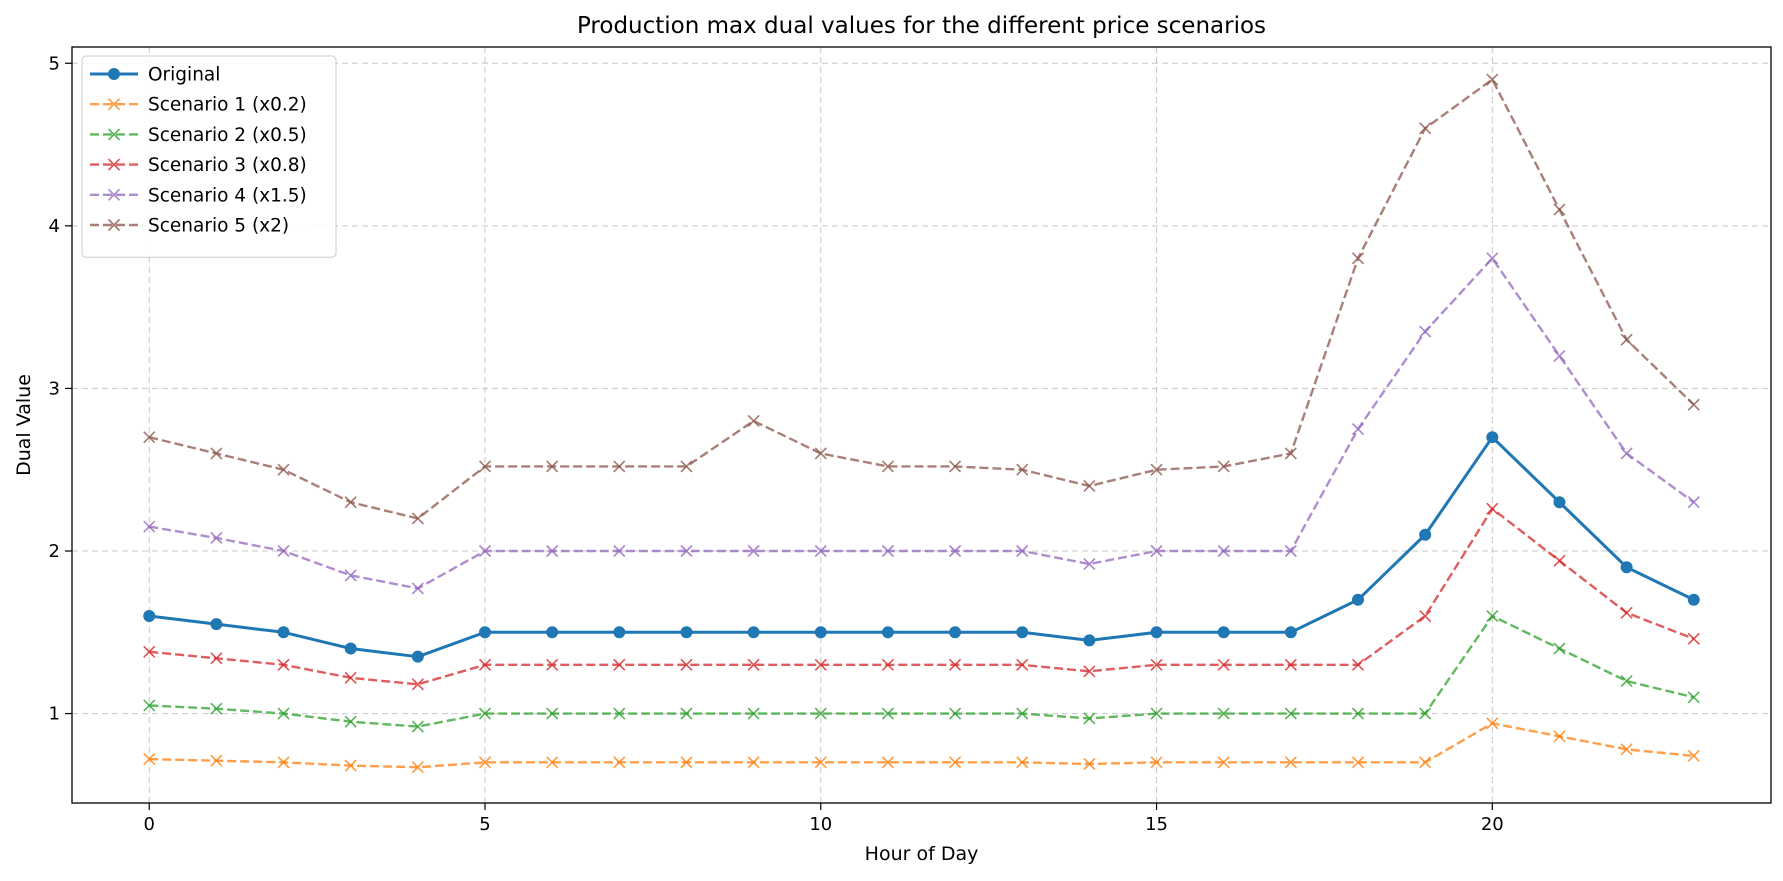 The width and height of the screenshot is (1783, 881). What do you see at coordinates (227, 195) in the screenshot?
I see `legend-label: Scenario 4 (x1.5)` at bounding box center [227, 195].